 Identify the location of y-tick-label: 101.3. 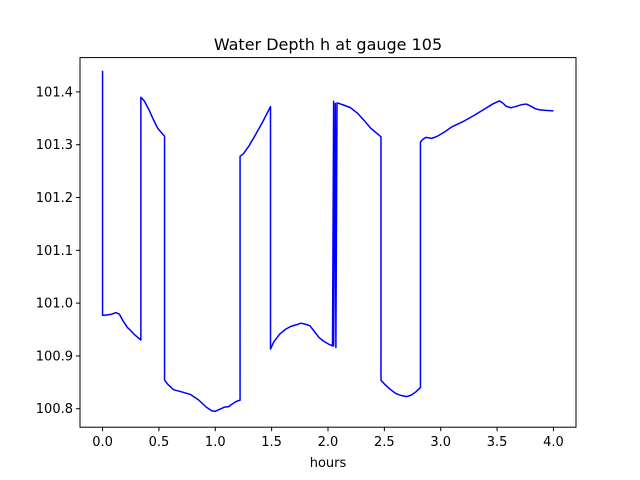
(54, 145).